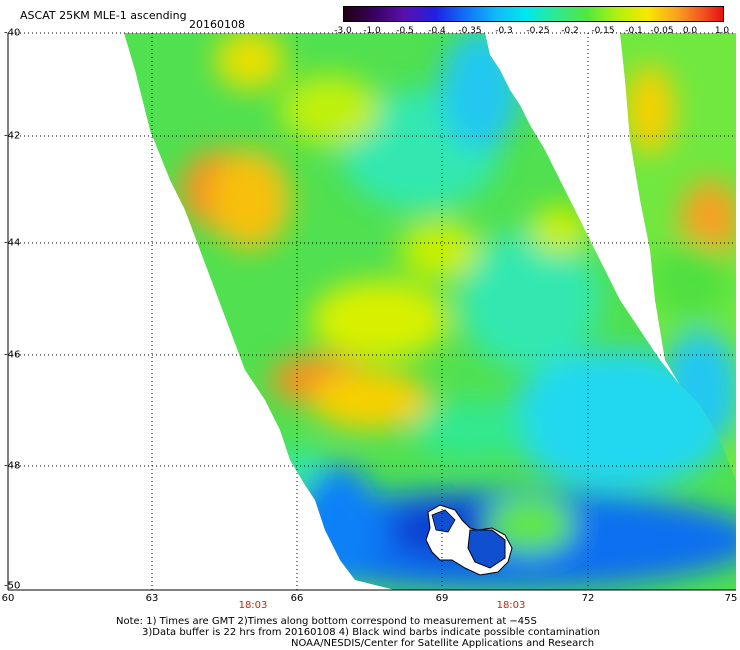 The height and width of the screenshot is (650, 740). I want to click on latitude-label: -44, so click(12, 243).